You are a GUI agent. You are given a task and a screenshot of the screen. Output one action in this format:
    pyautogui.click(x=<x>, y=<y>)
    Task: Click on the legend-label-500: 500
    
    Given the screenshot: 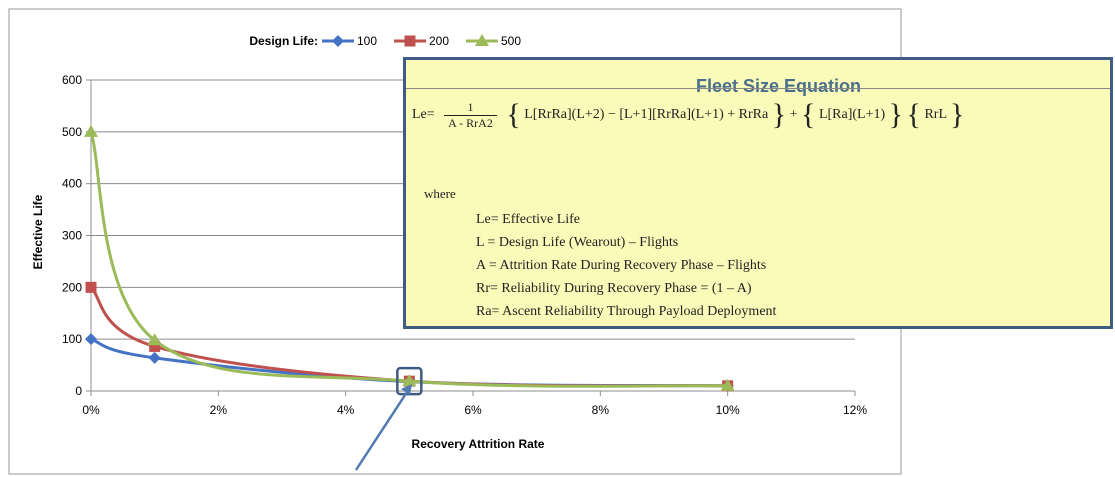 What is the action you would take?
    pyautogui.click(x=511, y=41)
    